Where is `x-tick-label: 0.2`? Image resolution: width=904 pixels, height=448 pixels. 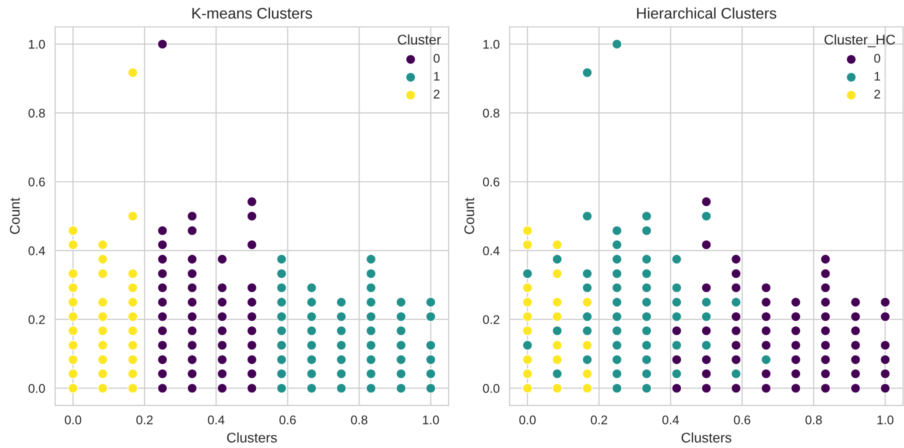
x-tick-label: 0.2 is located at coordinates (599, 419).